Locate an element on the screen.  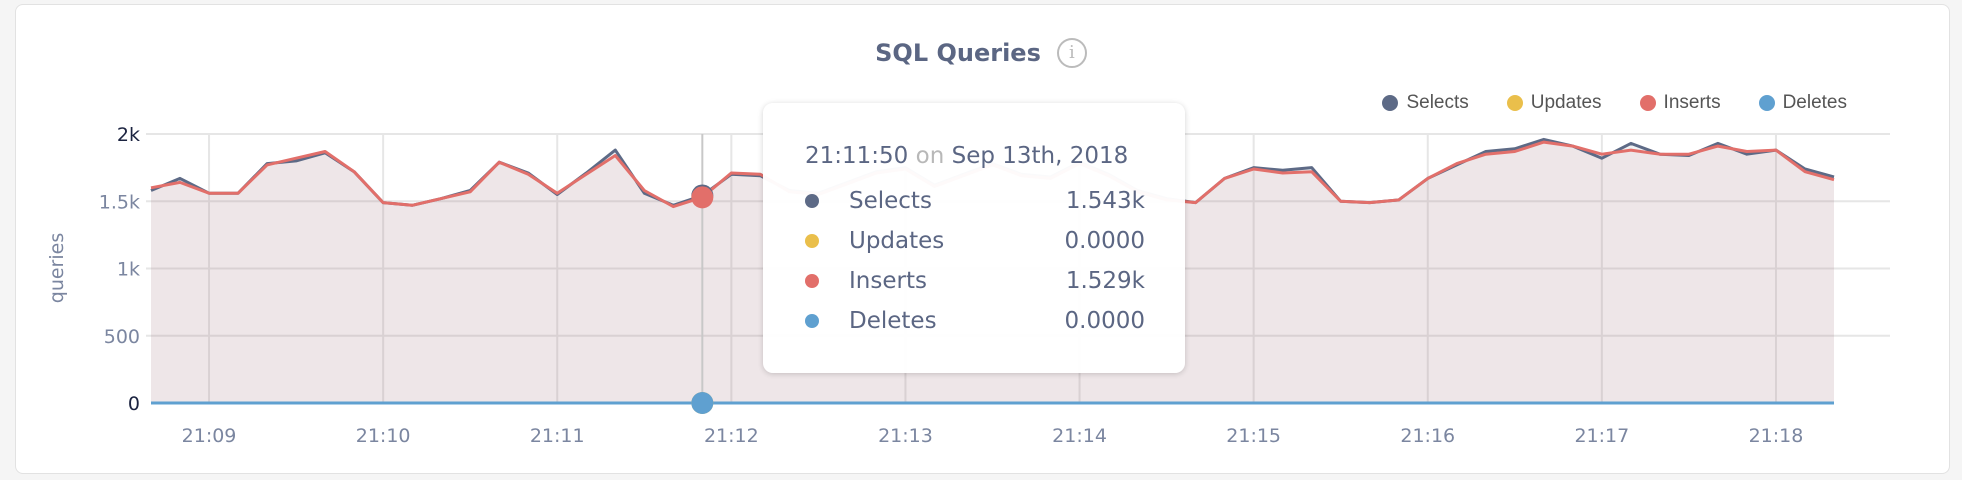
tooltip-value: 1.543k is located at coordinates (1105, 201).